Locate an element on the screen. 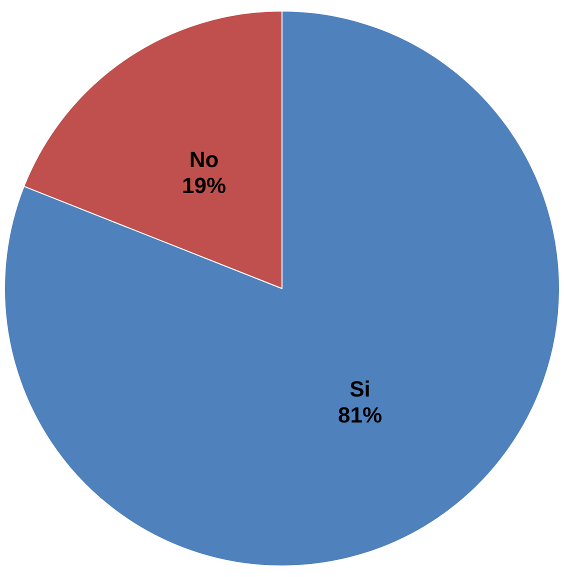 This screenshot has width=564, height=577. data-label: 19% is located at coordinates (204, 185).